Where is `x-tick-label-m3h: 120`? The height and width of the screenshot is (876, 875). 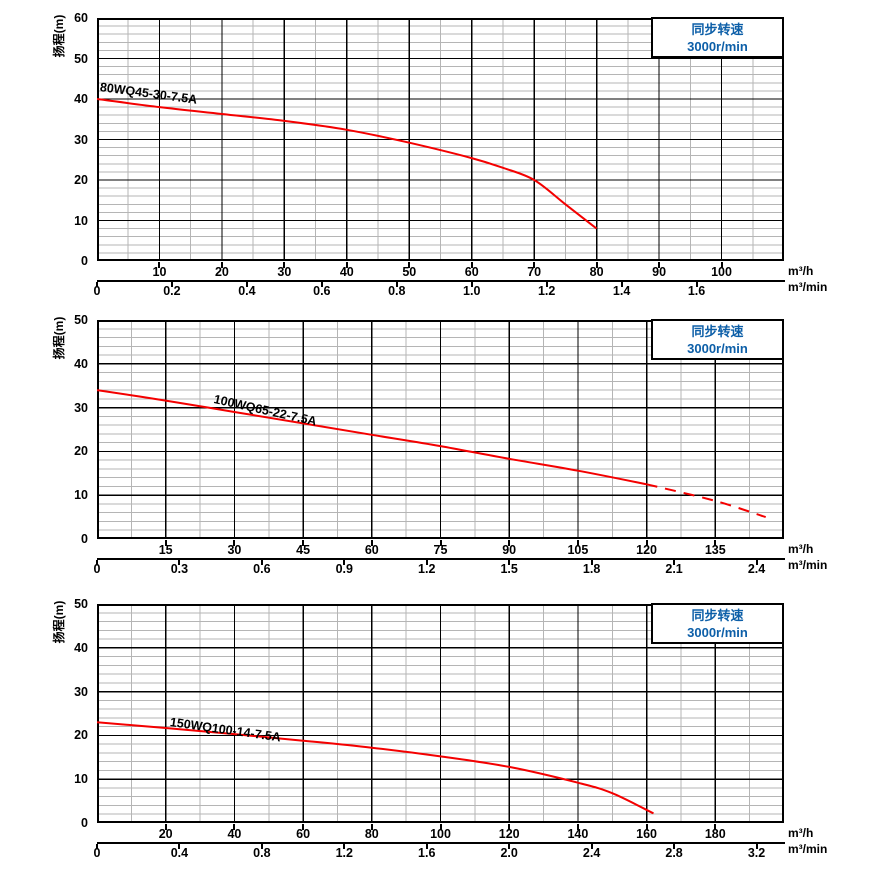 x-tick-label-m3h: 120 is located at coordinates (647, 550).